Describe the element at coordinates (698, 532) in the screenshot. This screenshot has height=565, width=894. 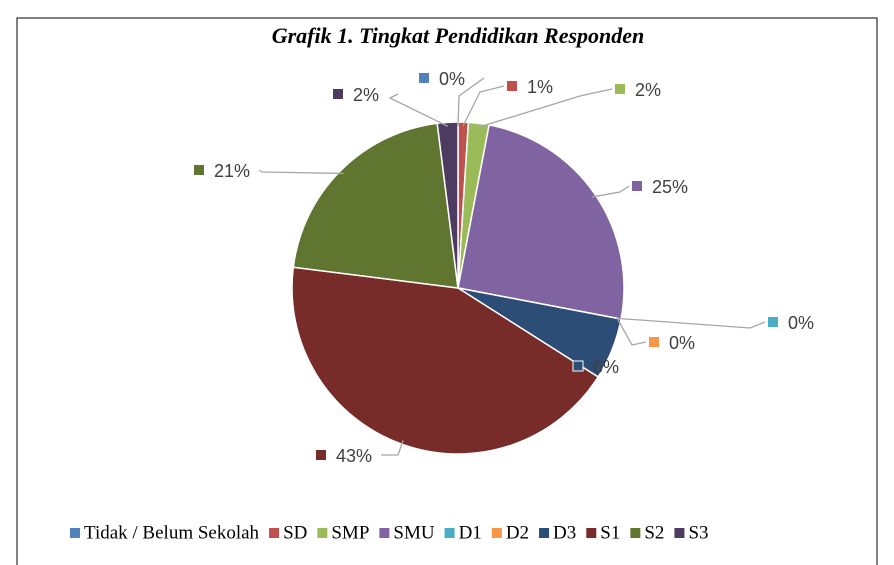
I see `legend-label: S3` at that location.